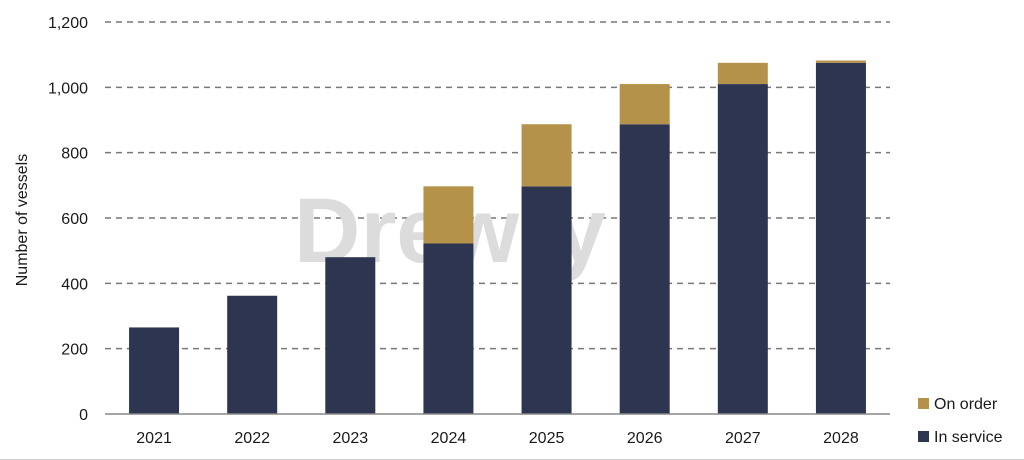 The height and width of the screenshot is (460, 1024). Describe the element at coordinates (350, 335) in the screenshot. I see `bar-in-service-2023` at that location.